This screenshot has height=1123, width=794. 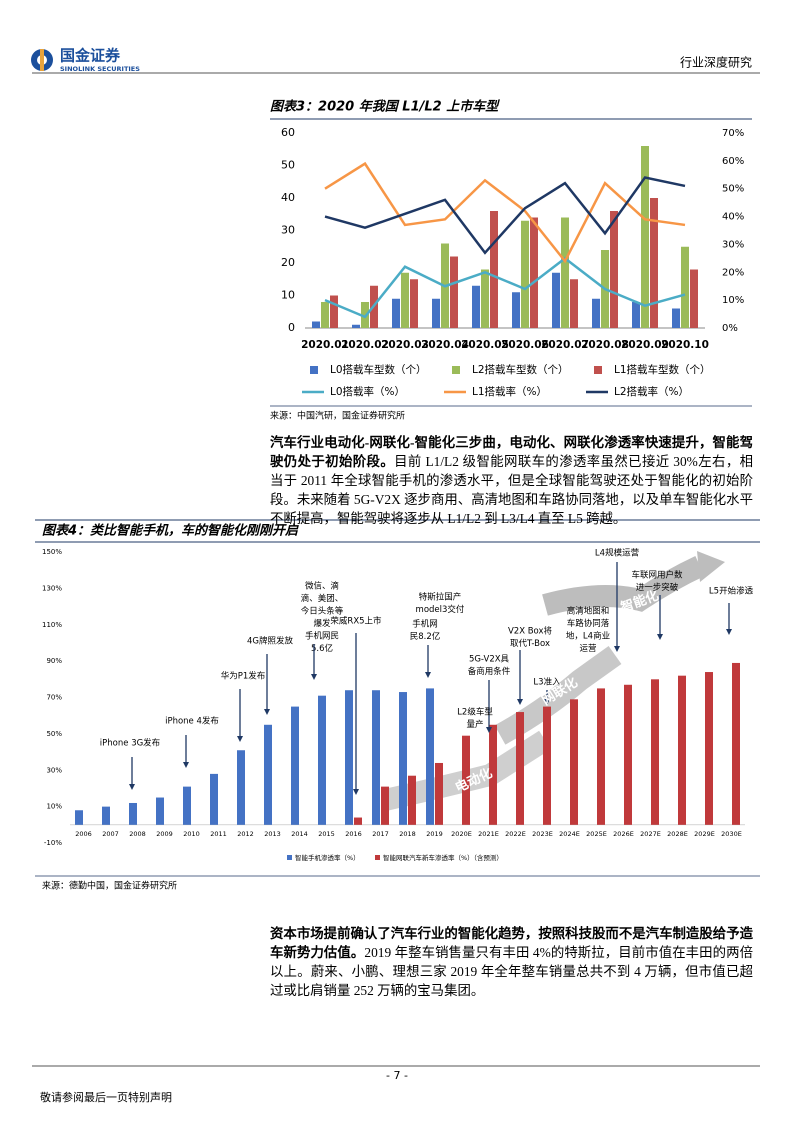 What do you see at coordinates (440, 609) in the screenshot?
I see `annotation: model3交付` at bounding box center [440, 609].